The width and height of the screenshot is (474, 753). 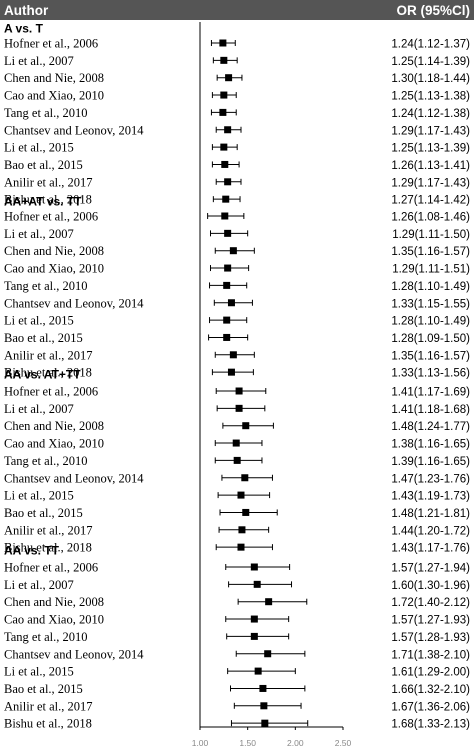 What do you see at coordinates (32, 551) in the screenshot?
I see `group-label: AA vs. TT` at bounding box center [32, 551].